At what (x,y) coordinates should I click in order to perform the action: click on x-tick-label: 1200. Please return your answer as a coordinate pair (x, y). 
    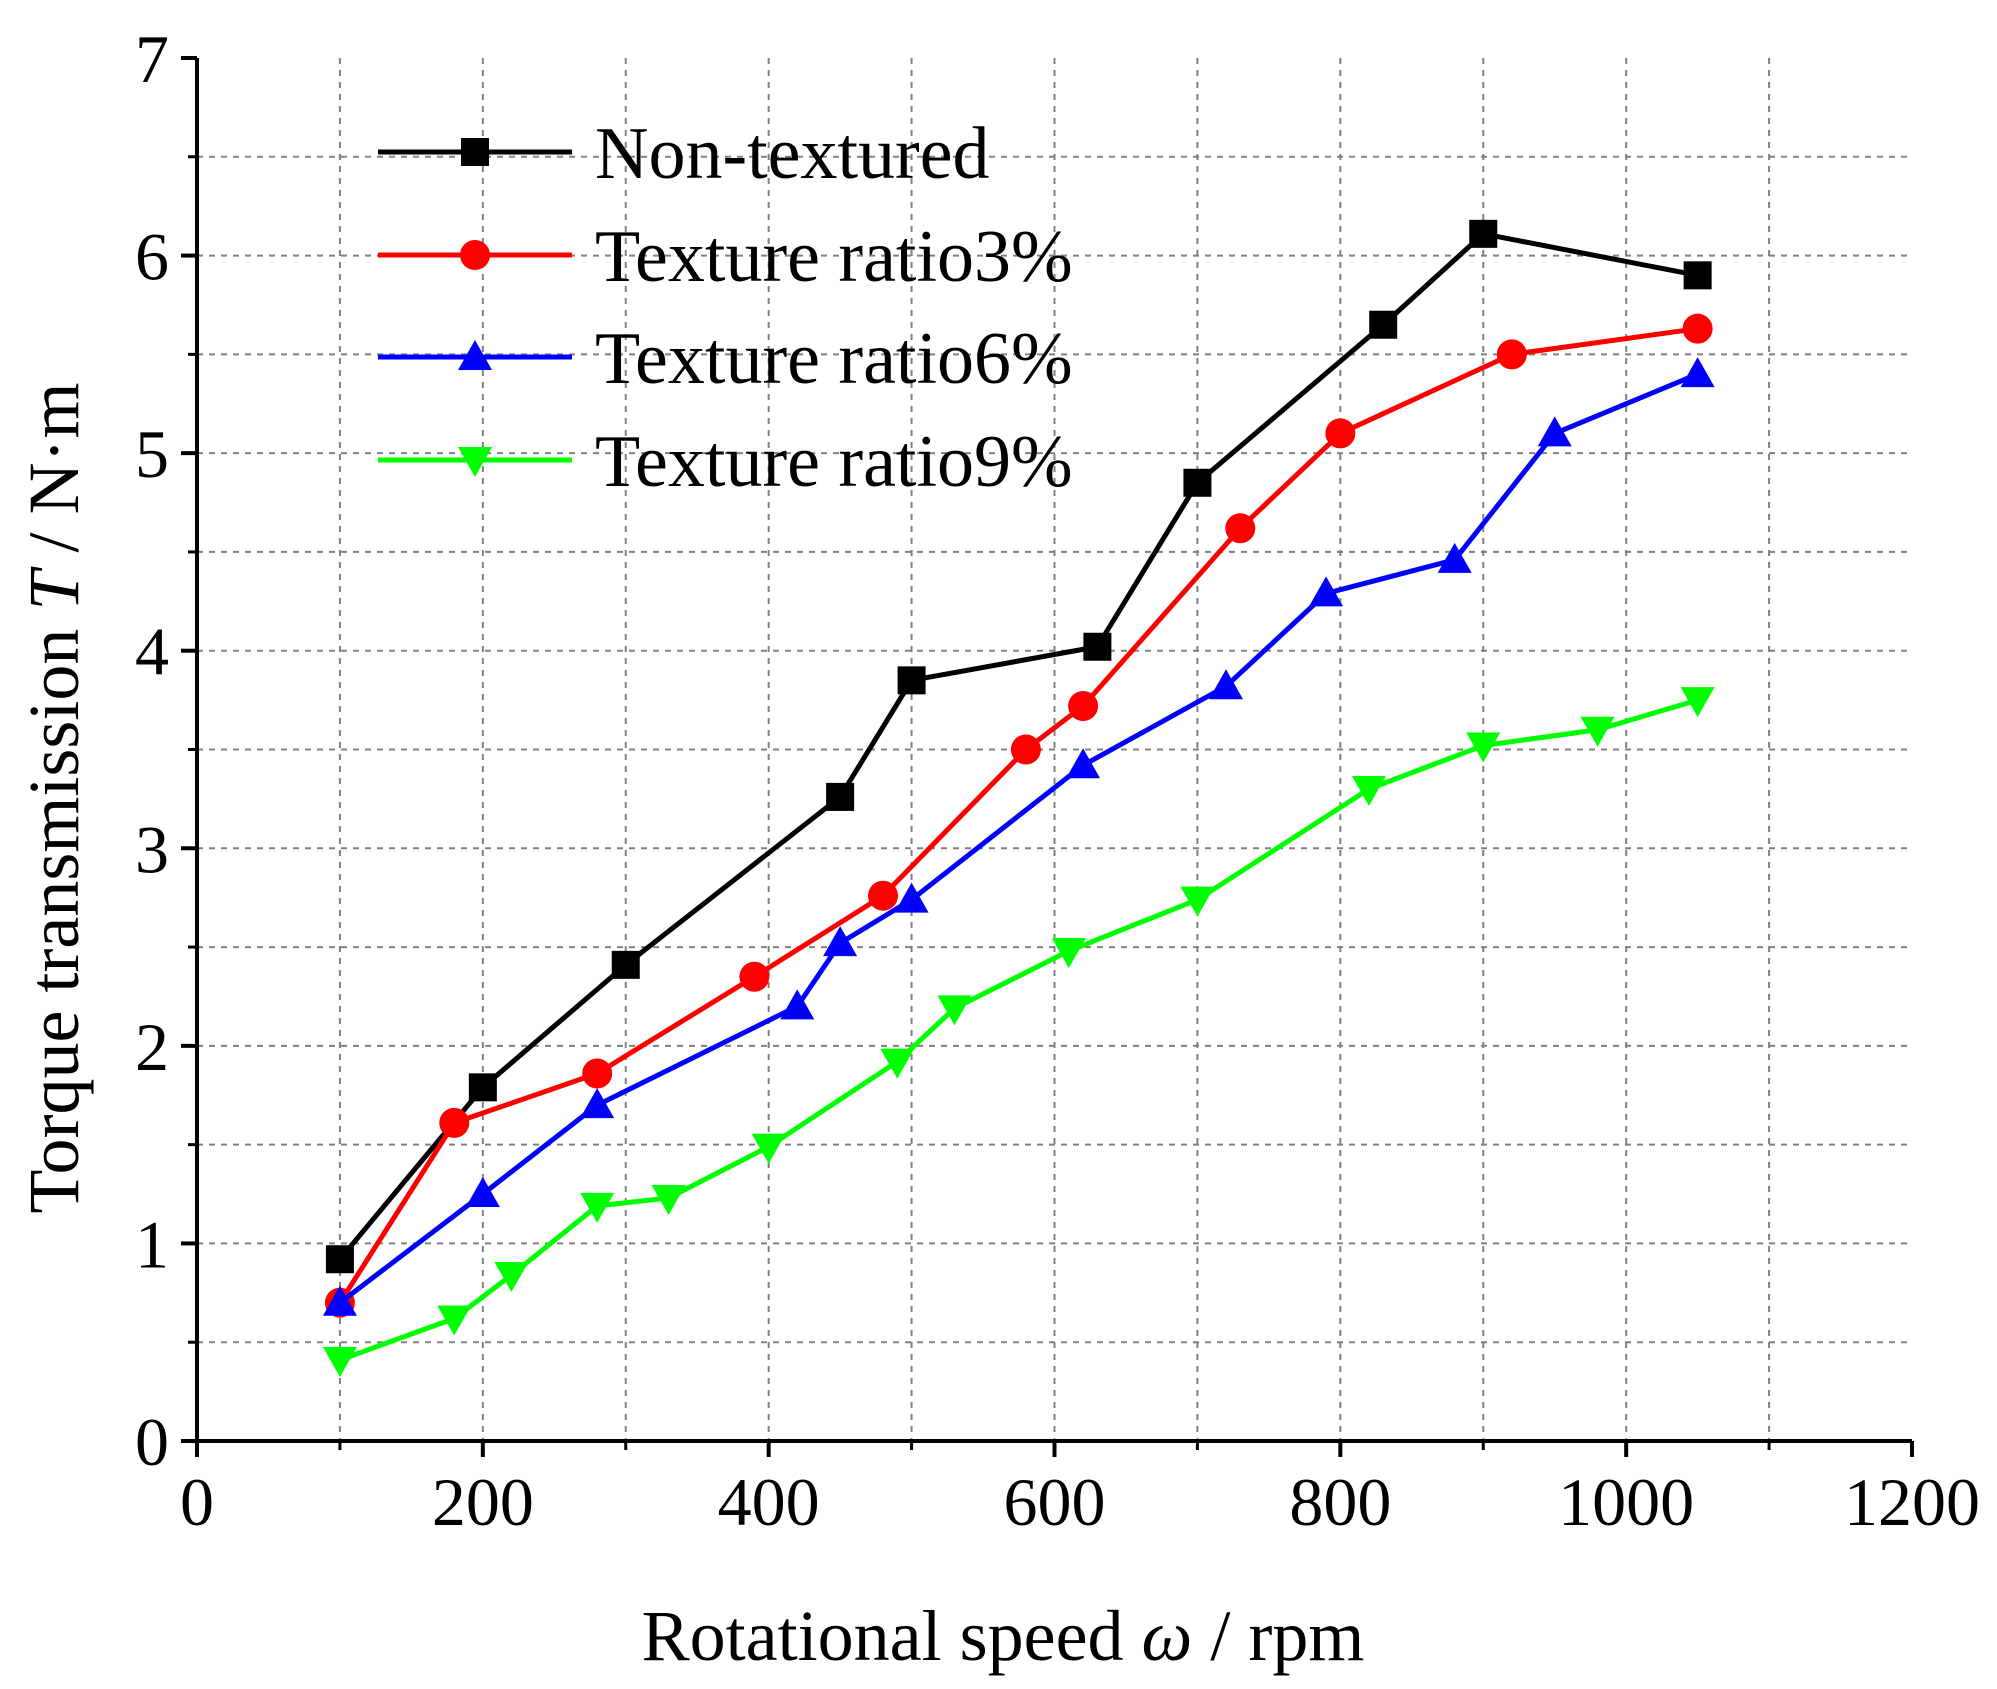
    Looking at the image, I should click on (1912, 1502).